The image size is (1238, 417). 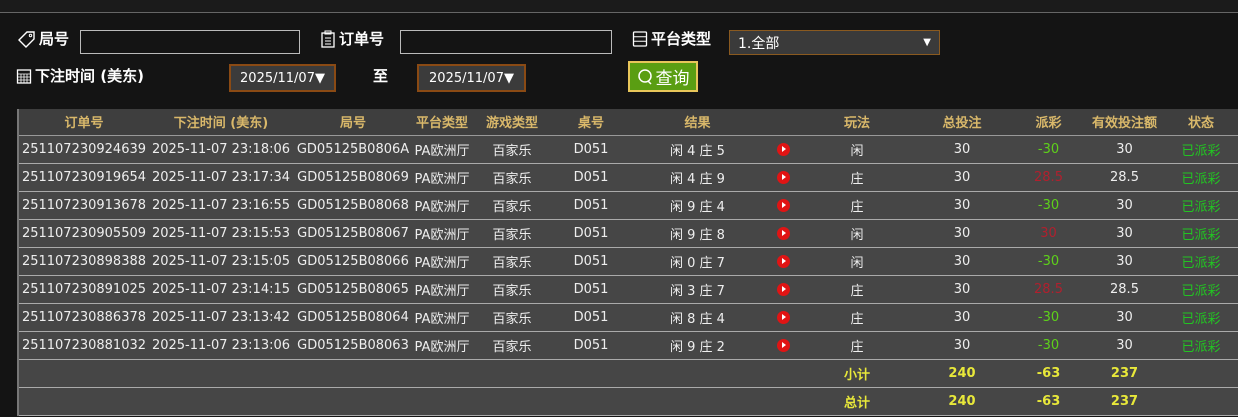 I want to click on platform-label: 平台类型, so click(x=671, y=38).